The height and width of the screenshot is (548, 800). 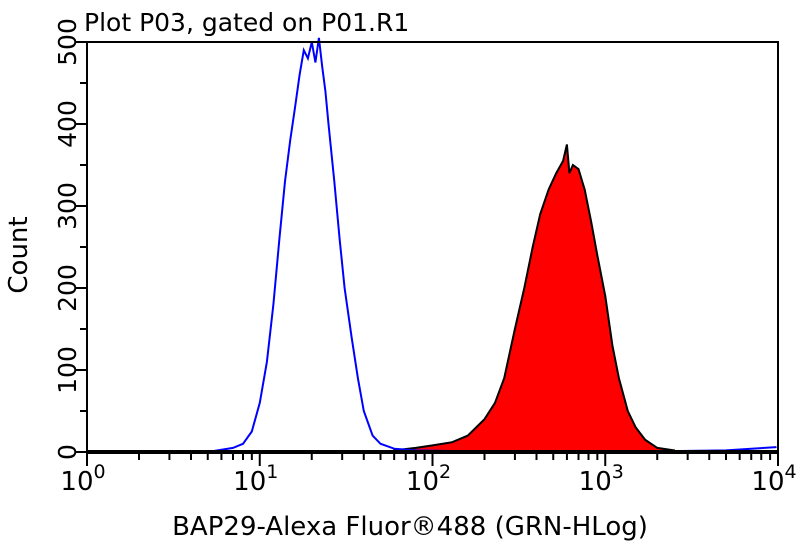 What do you see at coordinates (67, 124) in the screenshot?
I see `y-tick-label: 400` at bounding box center [67, 124].